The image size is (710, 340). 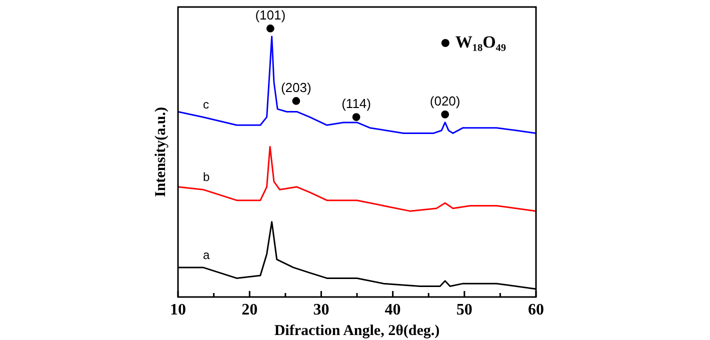 I want to click on x-tick-label: 10, so click(x=178, y=310).